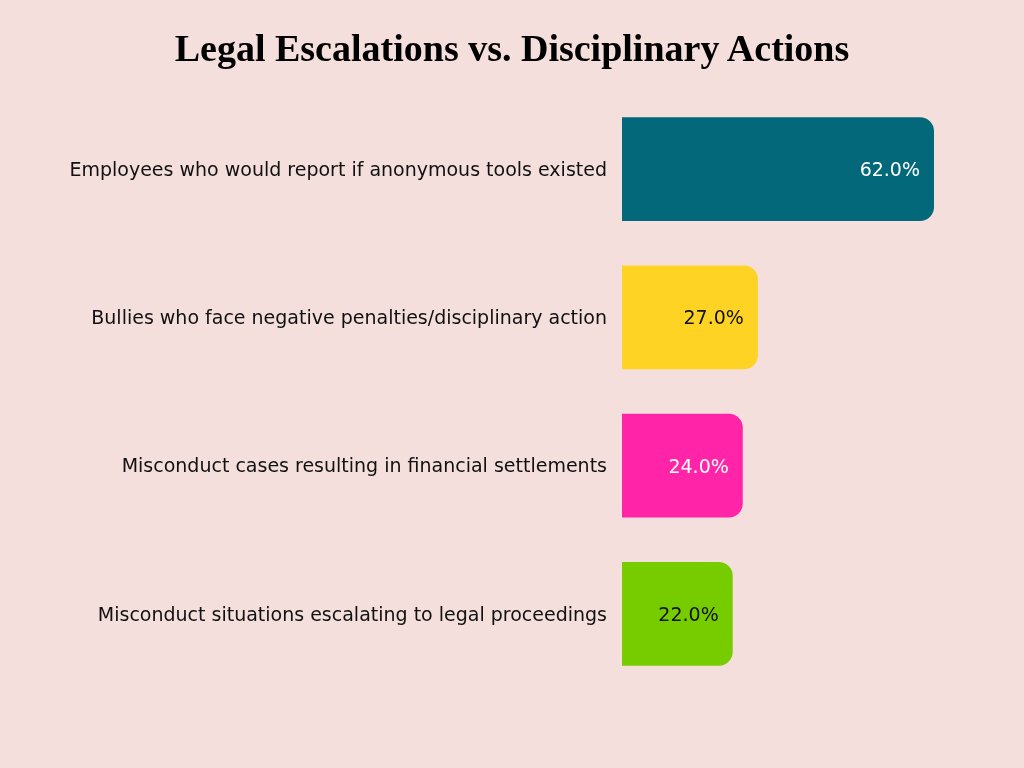 The height and width of the screenshot is (768, 1024). What do you see at coordinates (889, 169) in the screenshot?
I see `data-label: 62.0%` at bounding box center [889, 169].